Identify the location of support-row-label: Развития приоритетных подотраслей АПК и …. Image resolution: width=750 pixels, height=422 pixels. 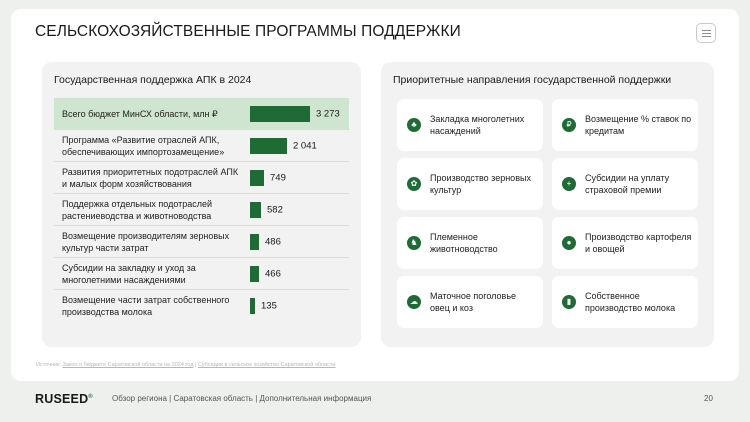
(150, 177).